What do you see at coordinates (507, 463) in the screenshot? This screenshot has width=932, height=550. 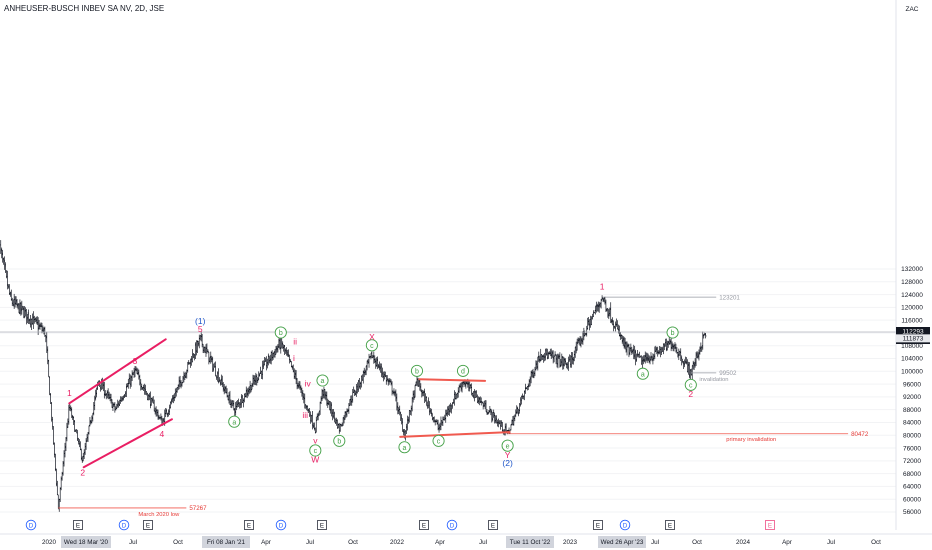 I see `wave-label: (2)` at bounding box center [507, 463].